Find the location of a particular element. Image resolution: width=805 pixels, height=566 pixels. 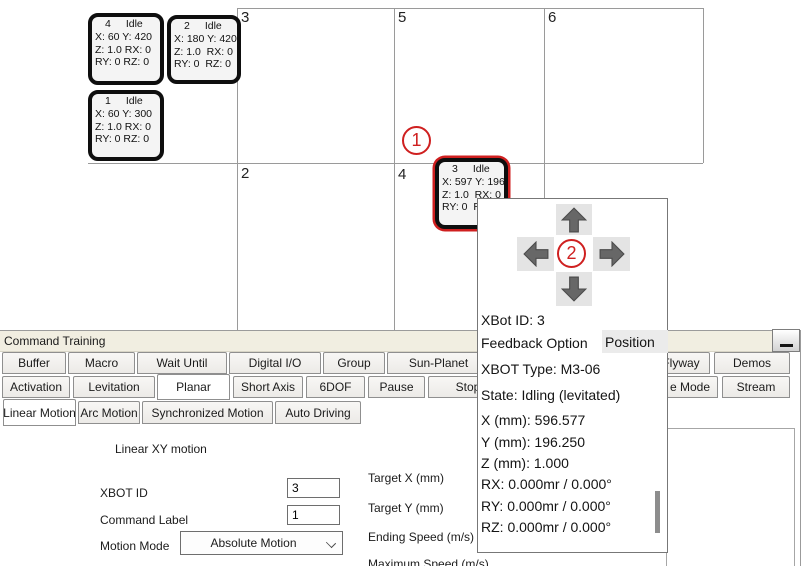

motion-mode-value: Absolute Motion is located at coordinates (253, 543).